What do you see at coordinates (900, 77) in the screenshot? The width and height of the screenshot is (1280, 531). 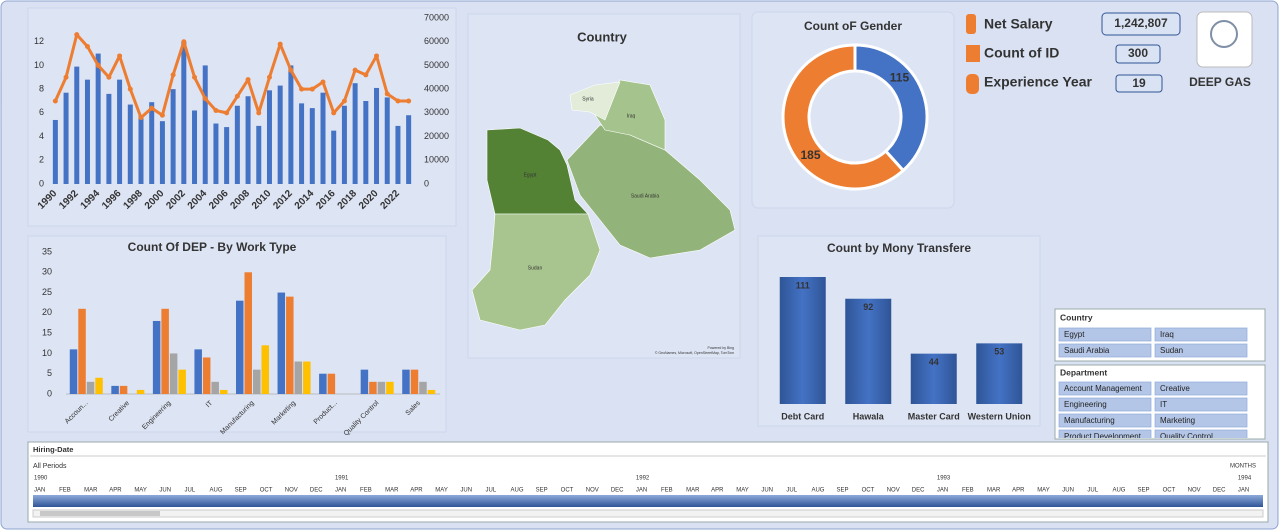 I see `data-label: 115` at bounding box center [900, 77].